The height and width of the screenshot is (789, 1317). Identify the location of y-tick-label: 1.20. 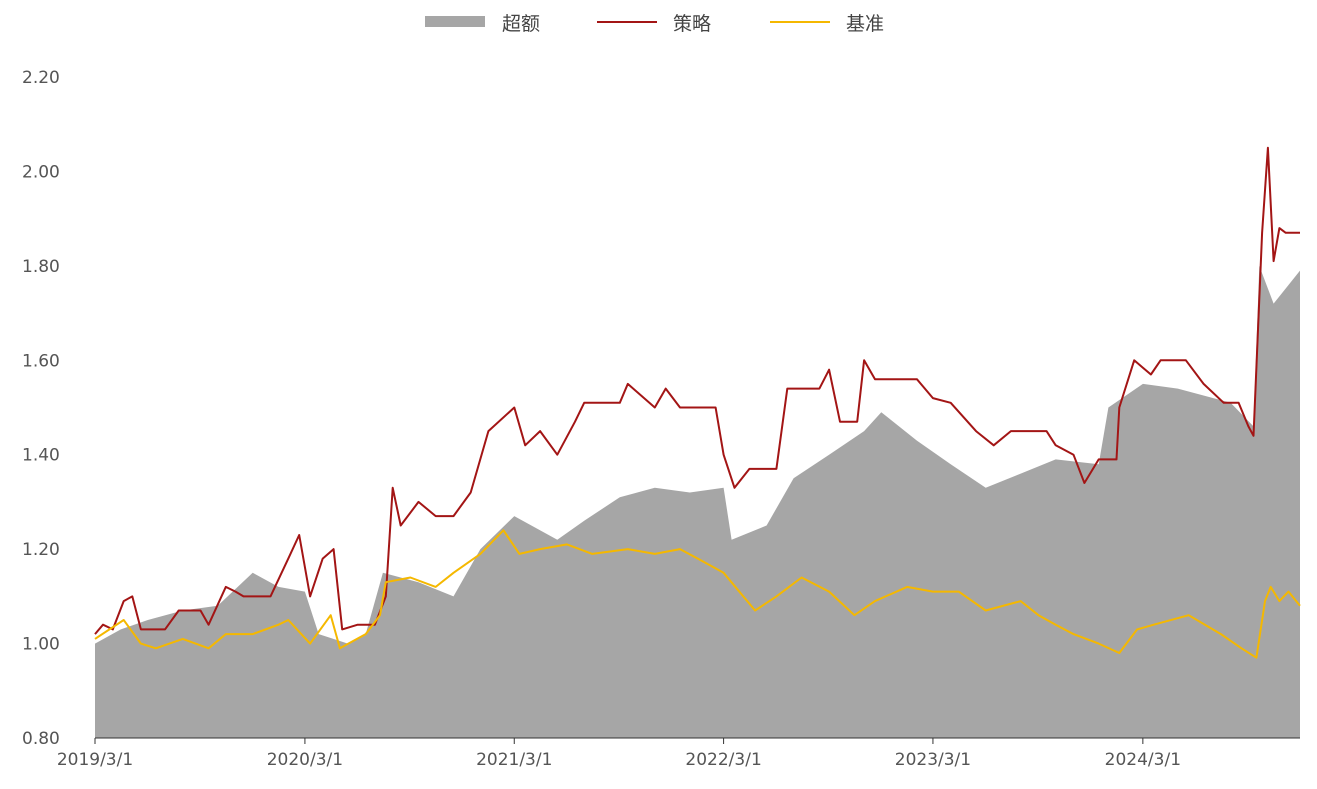
(41, 550).